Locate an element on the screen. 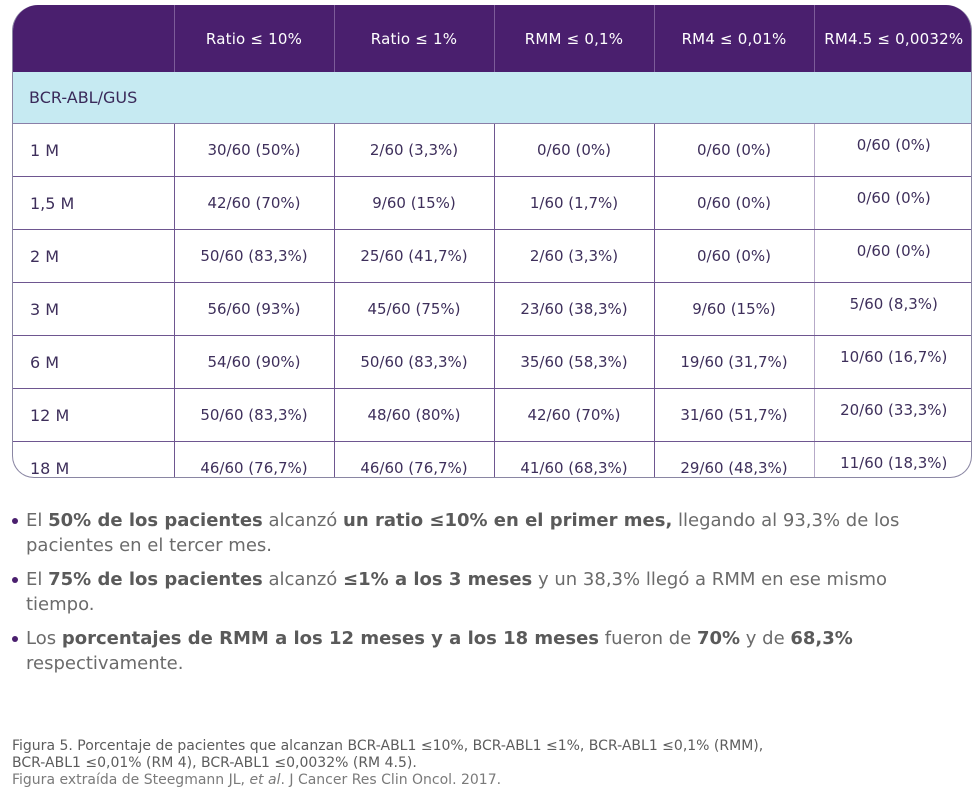  bold-run: 75% de los pacientes is located at coordinates (155, 579).